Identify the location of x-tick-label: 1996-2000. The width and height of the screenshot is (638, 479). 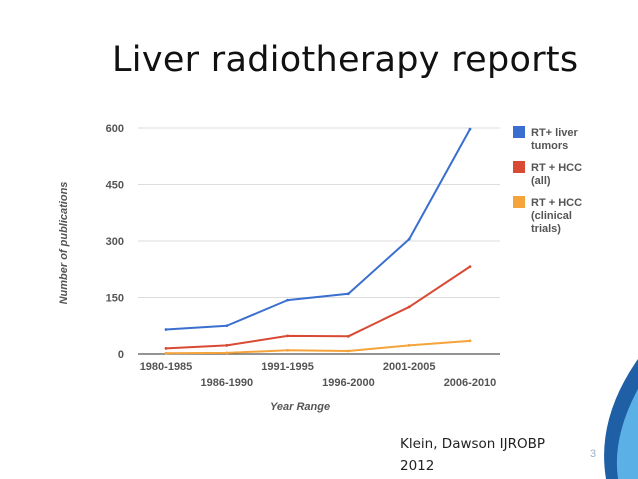
(348, 383).